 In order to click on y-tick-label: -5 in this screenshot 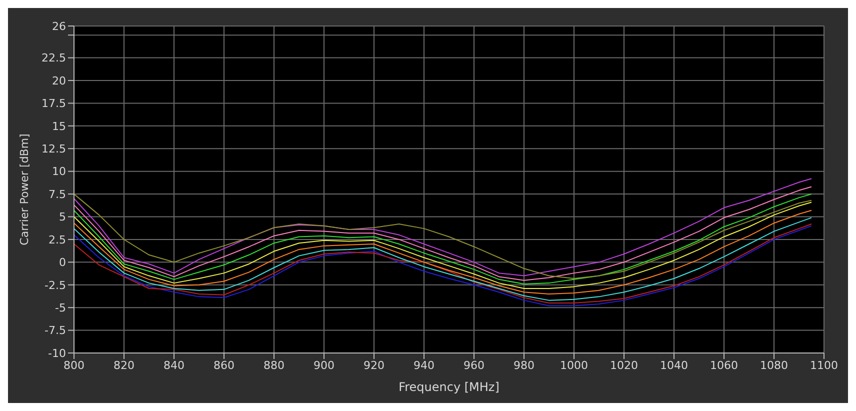, I will do `click(60, 307)`.